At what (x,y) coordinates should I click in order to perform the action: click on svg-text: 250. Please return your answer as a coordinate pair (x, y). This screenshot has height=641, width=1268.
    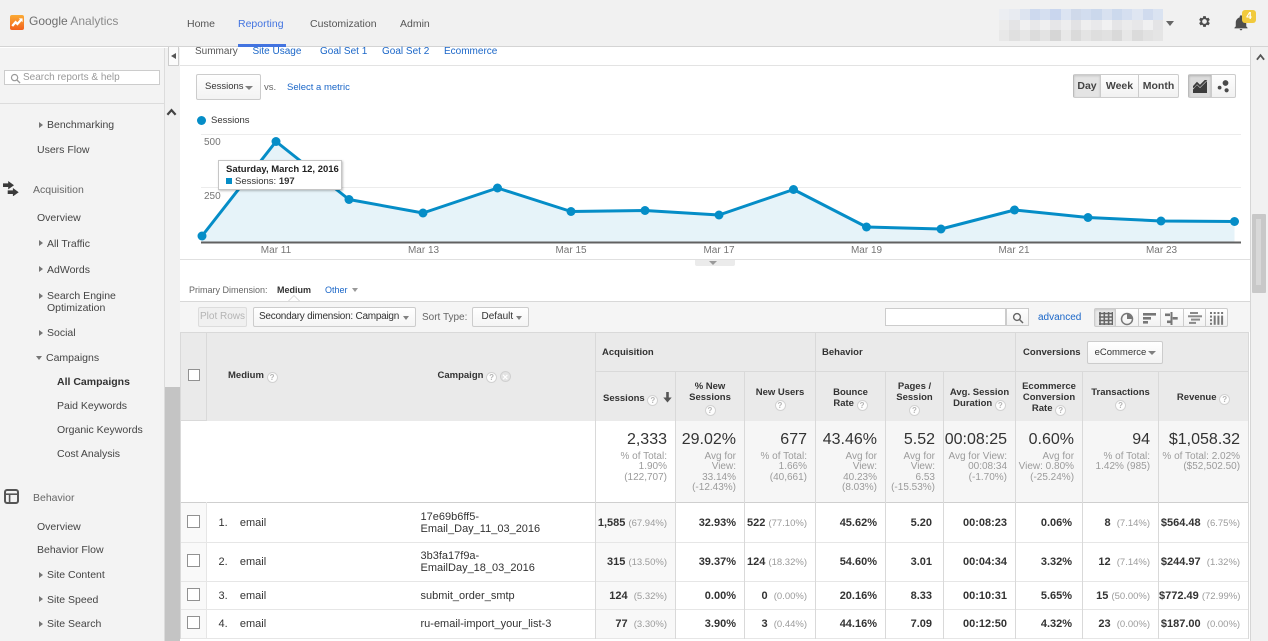
    Looking at the image, I should click on (212, 196).